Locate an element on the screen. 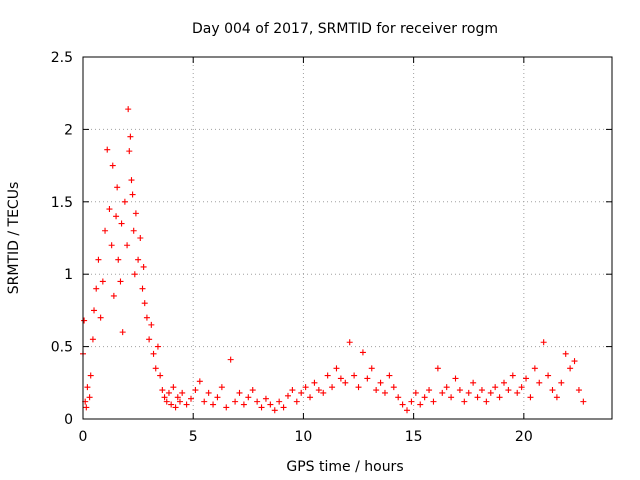 This screenshot has height=480, width=640. x-tick-label: 5 is located at coordinates (193, 437).